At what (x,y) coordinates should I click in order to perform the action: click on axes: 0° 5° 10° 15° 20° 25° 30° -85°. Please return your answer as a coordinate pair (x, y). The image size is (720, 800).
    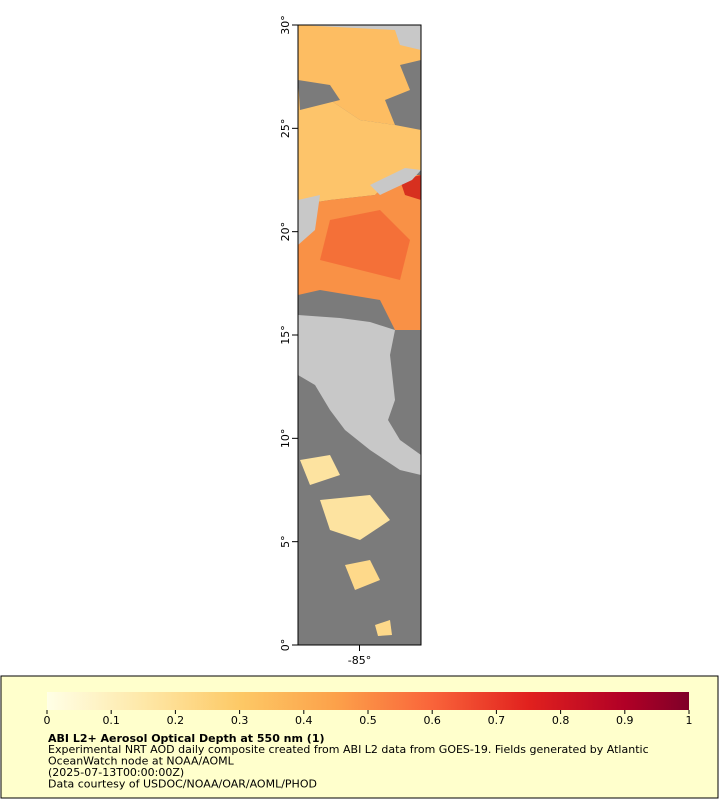
    Looking at the image, I should click on (325, 341).